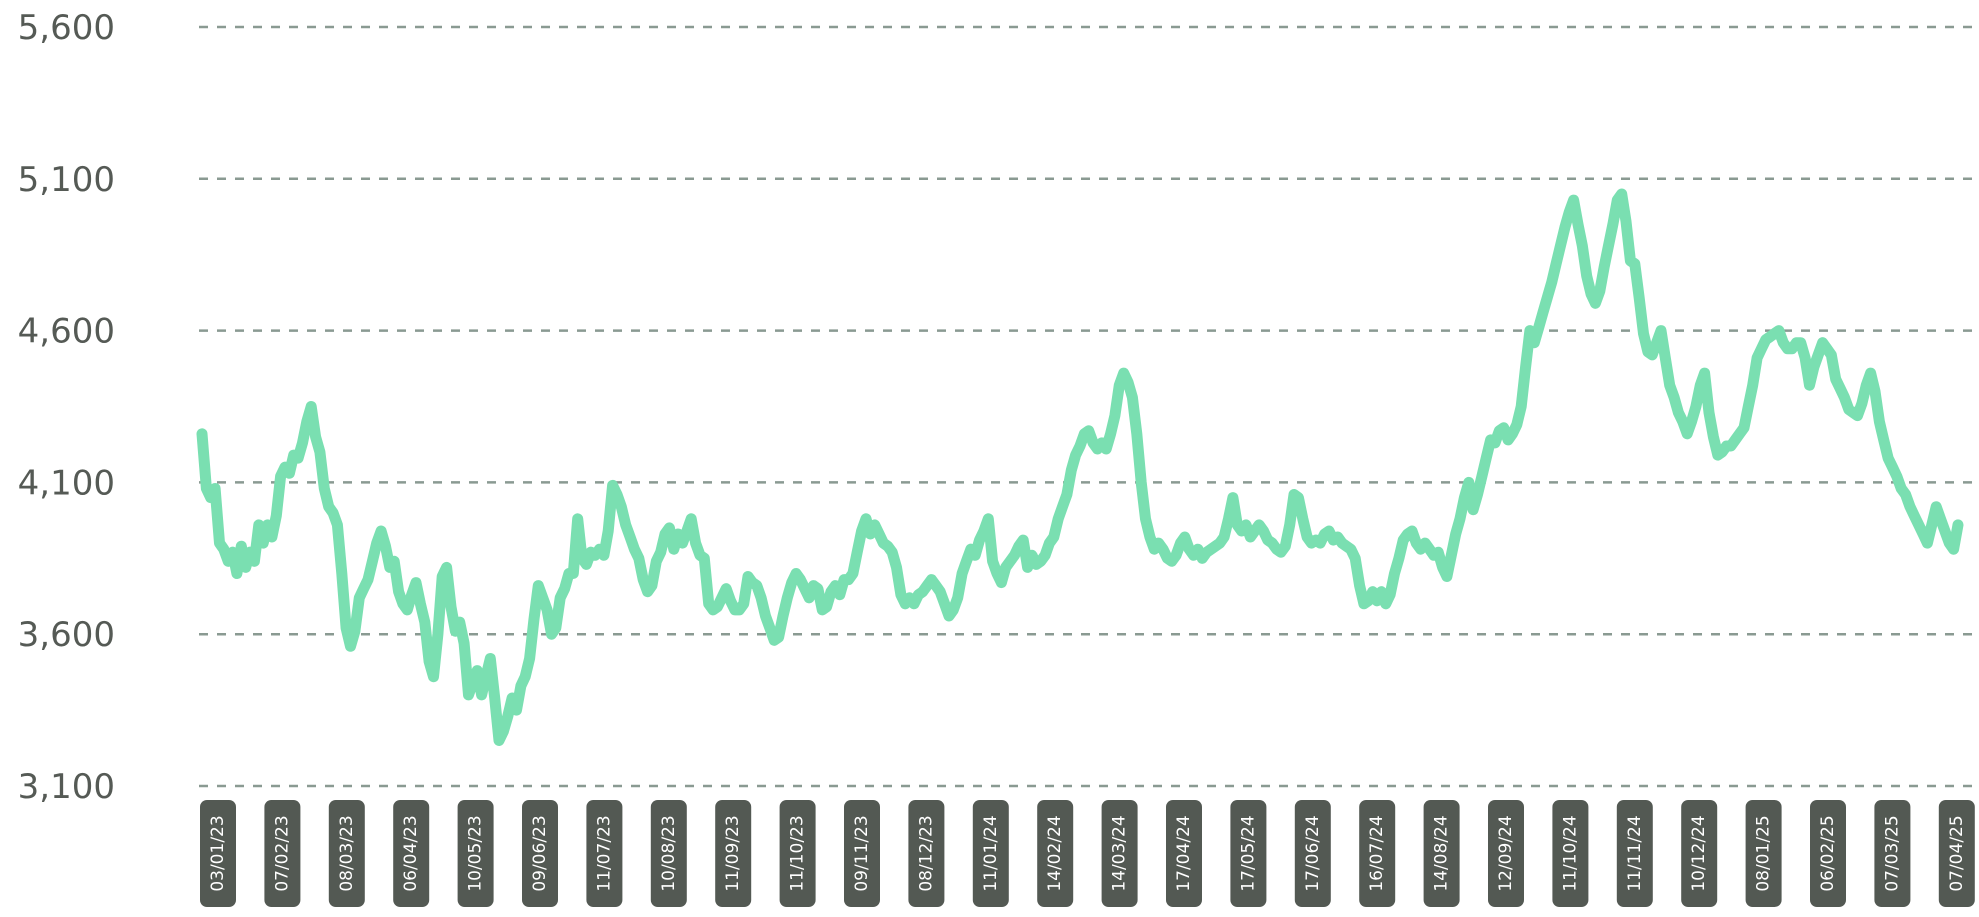 The image size is (1979, 917). I want to click on x-tick-label: 06/04/23, so click(411, 853).